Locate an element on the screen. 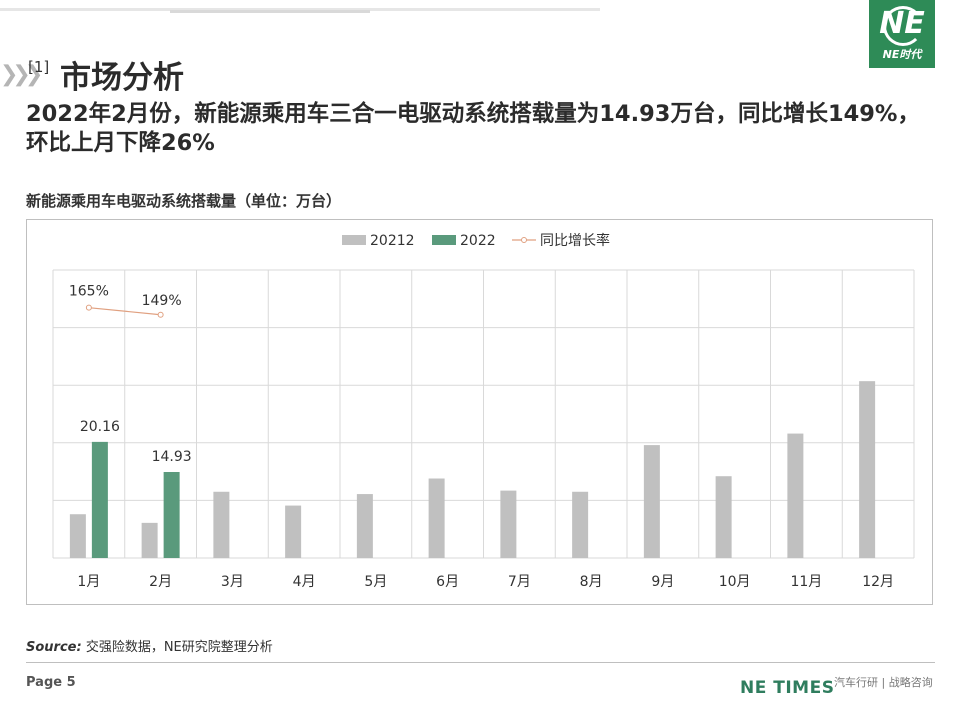 This screenshot has height=720, width=960. legend-label: 同比增长率 is located at coordinates (575, 240).